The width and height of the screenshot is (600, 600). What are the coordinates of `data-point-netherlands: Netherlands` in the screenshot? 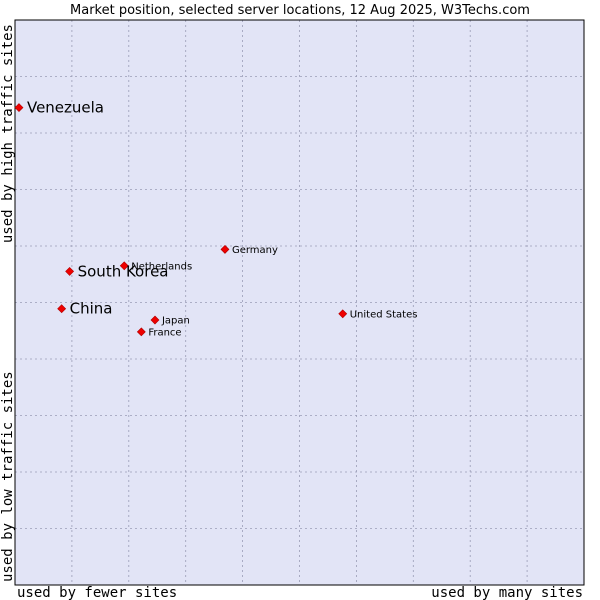 It's located at (155, 266).